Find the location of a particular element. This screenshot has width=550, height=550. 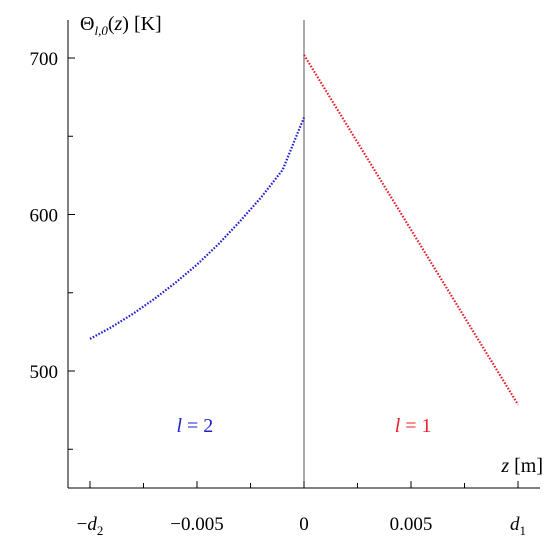

x-tick-label: d1 is located at coordinates (518, 526).